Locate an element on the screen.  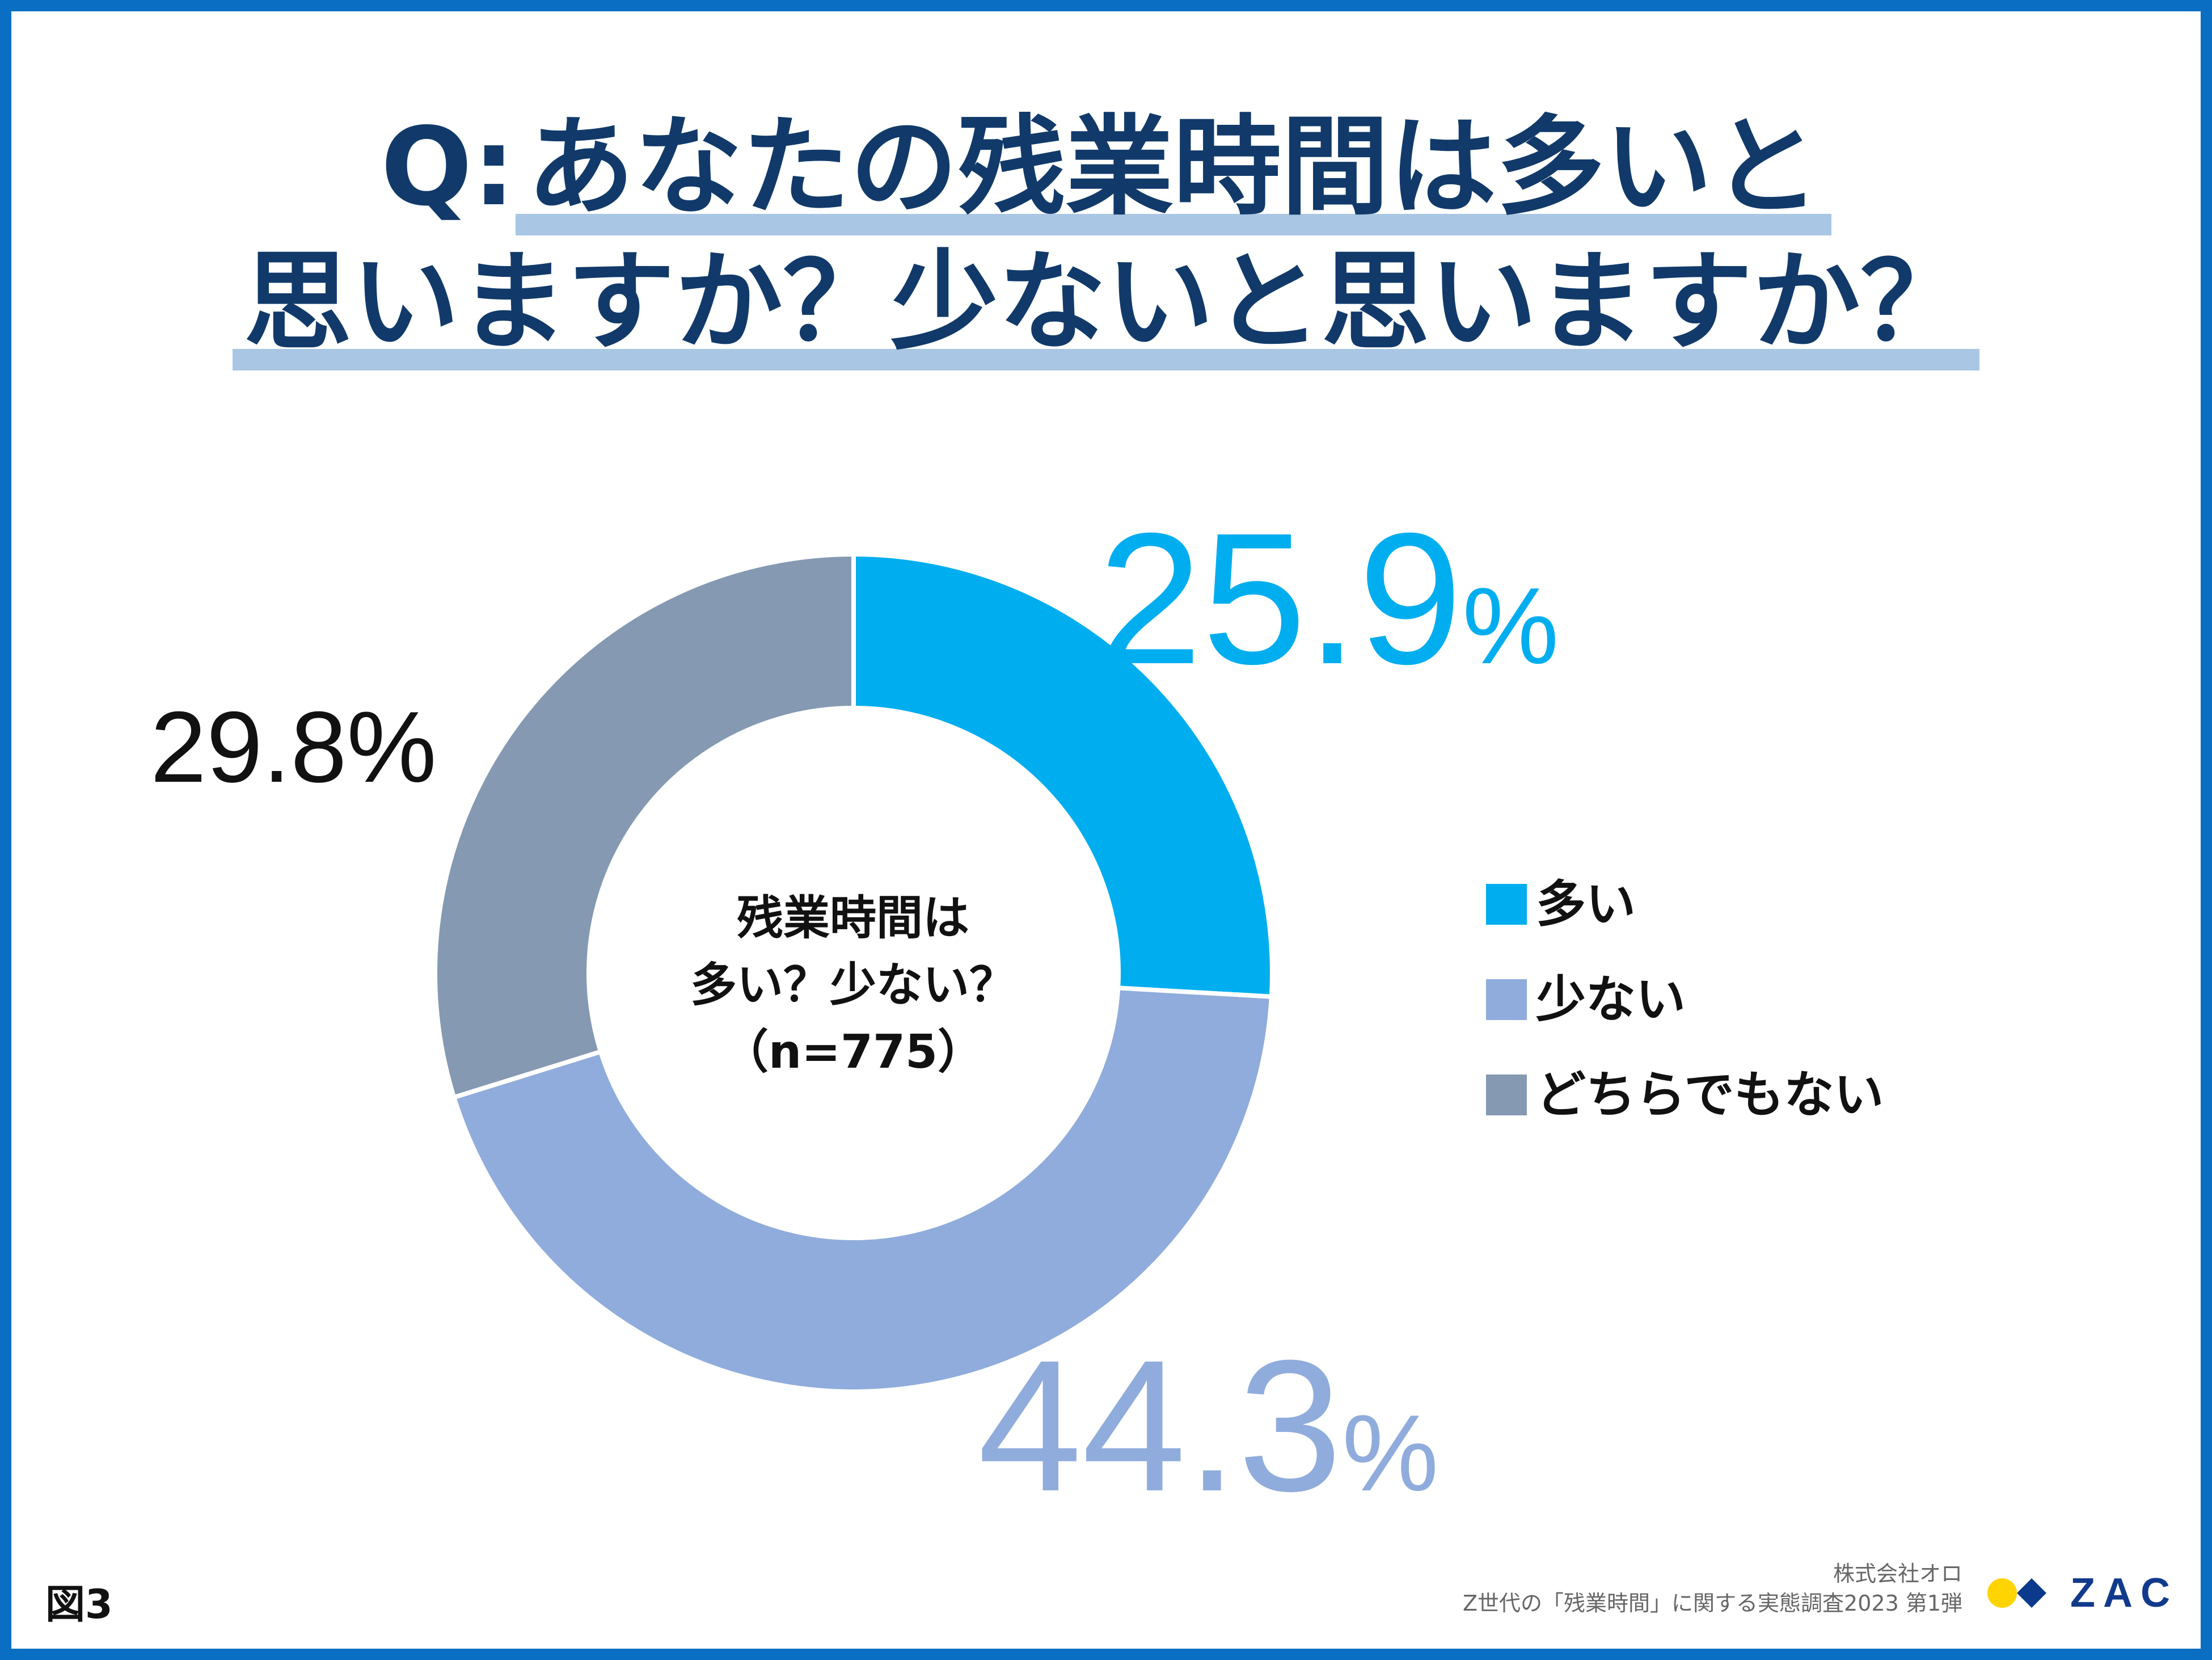
legend-item-many: 多い is located at coordinates (1685, 904).